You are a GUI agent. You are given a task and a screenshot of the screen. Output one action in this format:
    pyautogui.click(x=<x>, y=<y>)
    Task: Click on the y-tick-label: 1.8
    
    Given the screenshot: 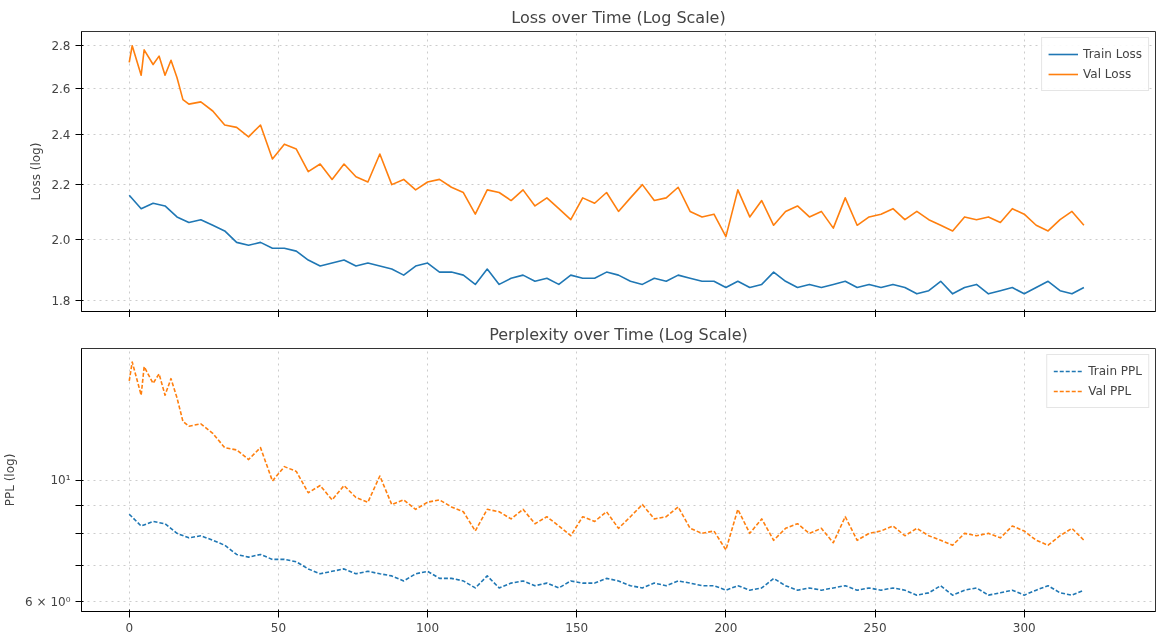 What is the action you would take?
    pyautogui.click(x=61, y=300)
    